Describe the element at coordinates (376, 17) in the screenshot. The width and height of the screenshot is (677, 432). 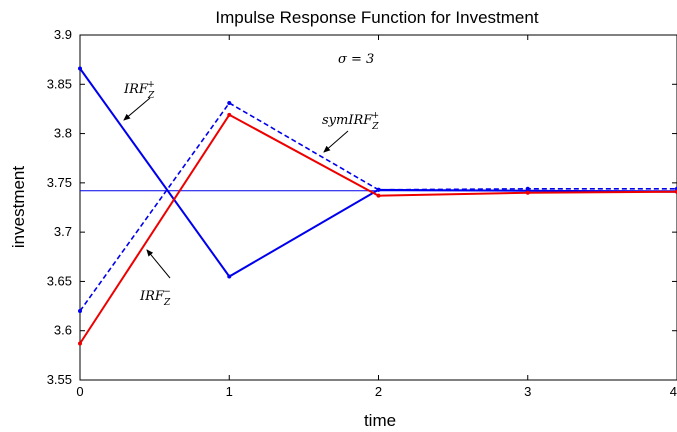
I see `chart-title: Impulse Response Function for Investment` at that location.